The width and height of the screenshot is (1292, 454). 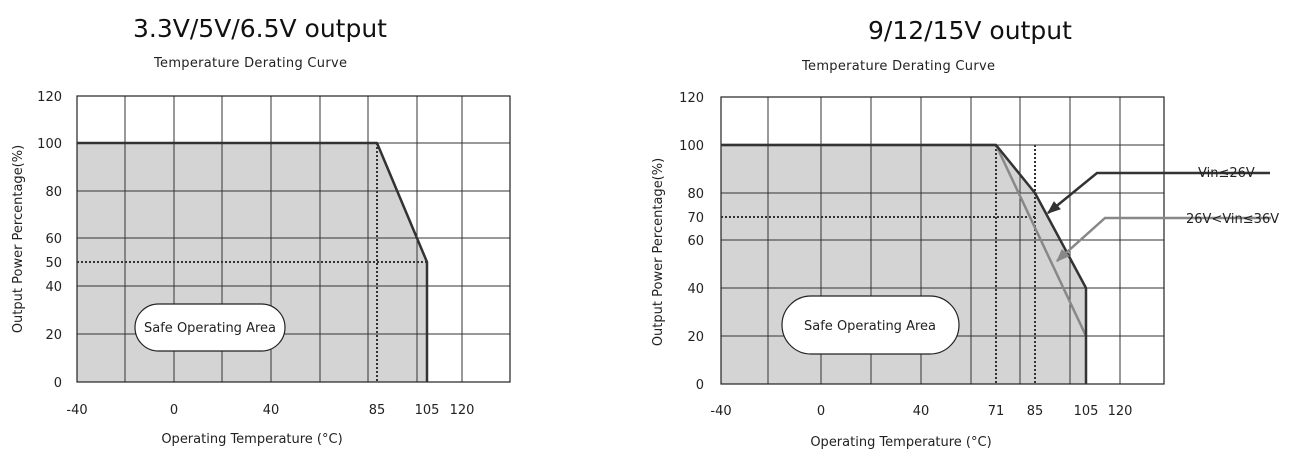 I want to click on chart-title: 3.3V/5V/6.5V output, so click(x=260, y=28).